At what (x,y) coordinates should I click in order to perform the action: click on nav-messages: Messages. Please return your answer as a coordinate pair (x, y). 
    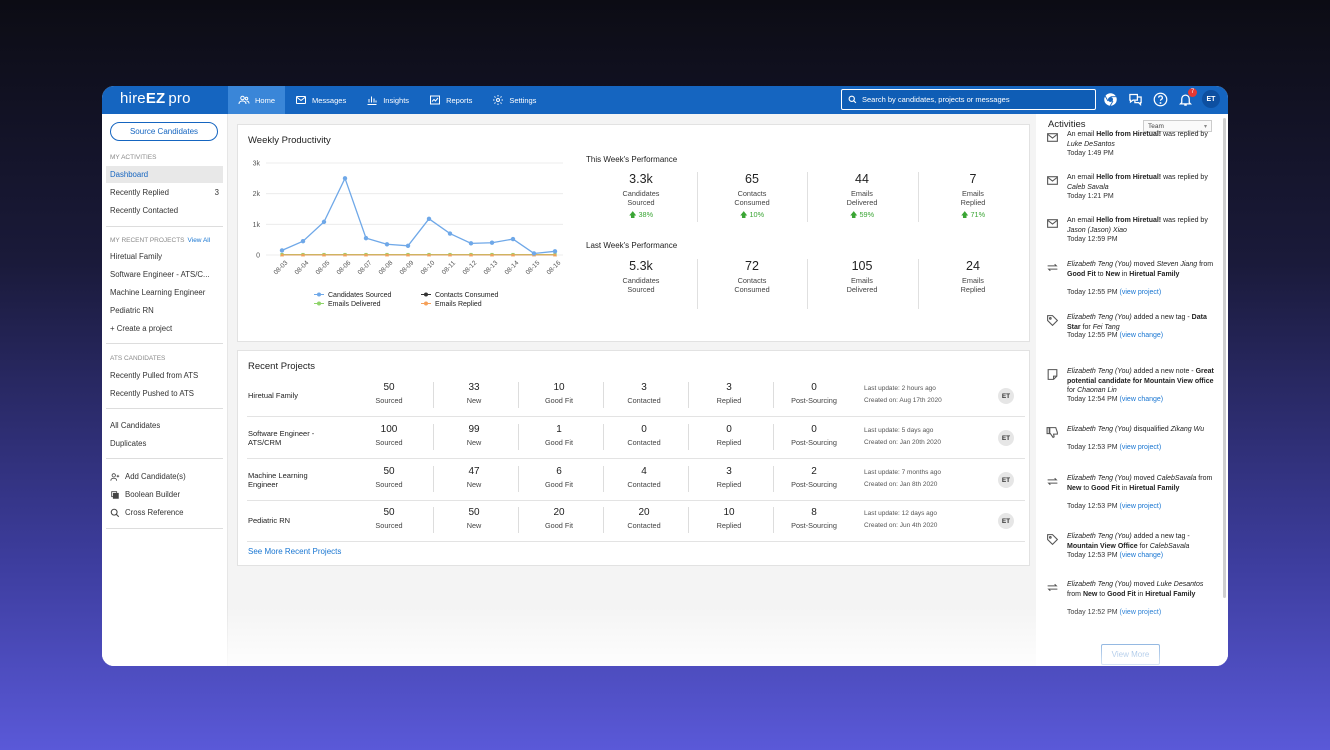
    Looking at the image, I should click on (320, 100).